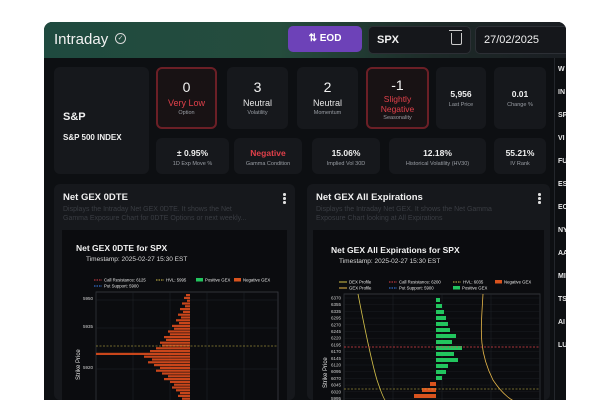  Describe the element at coordinates (176, 280) in the screenshot. I see `legend-hvl: HVL: 5995` at that location.